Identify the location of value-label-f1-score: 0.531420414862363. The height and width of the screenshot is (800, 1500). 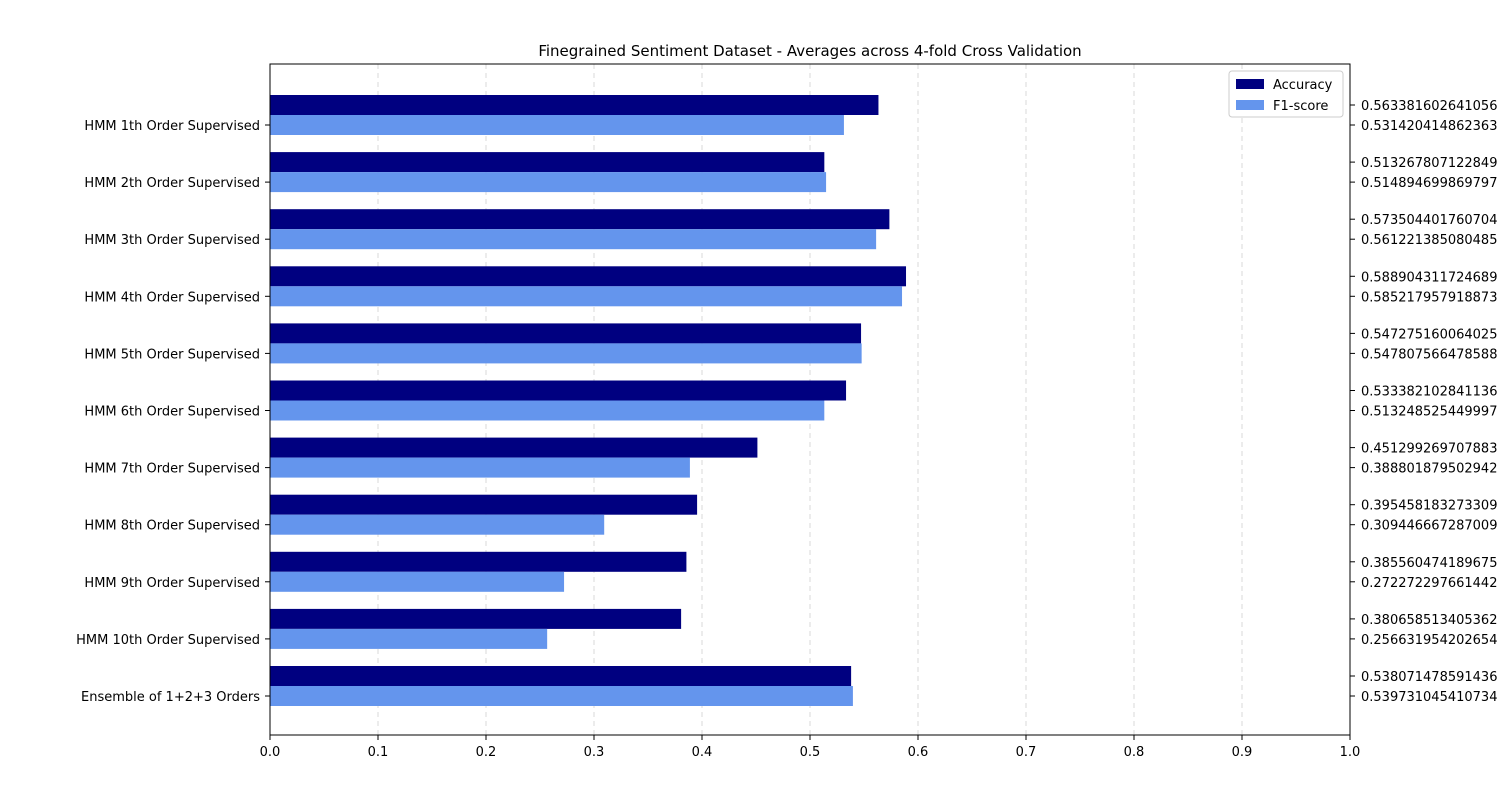
(1429, 126).